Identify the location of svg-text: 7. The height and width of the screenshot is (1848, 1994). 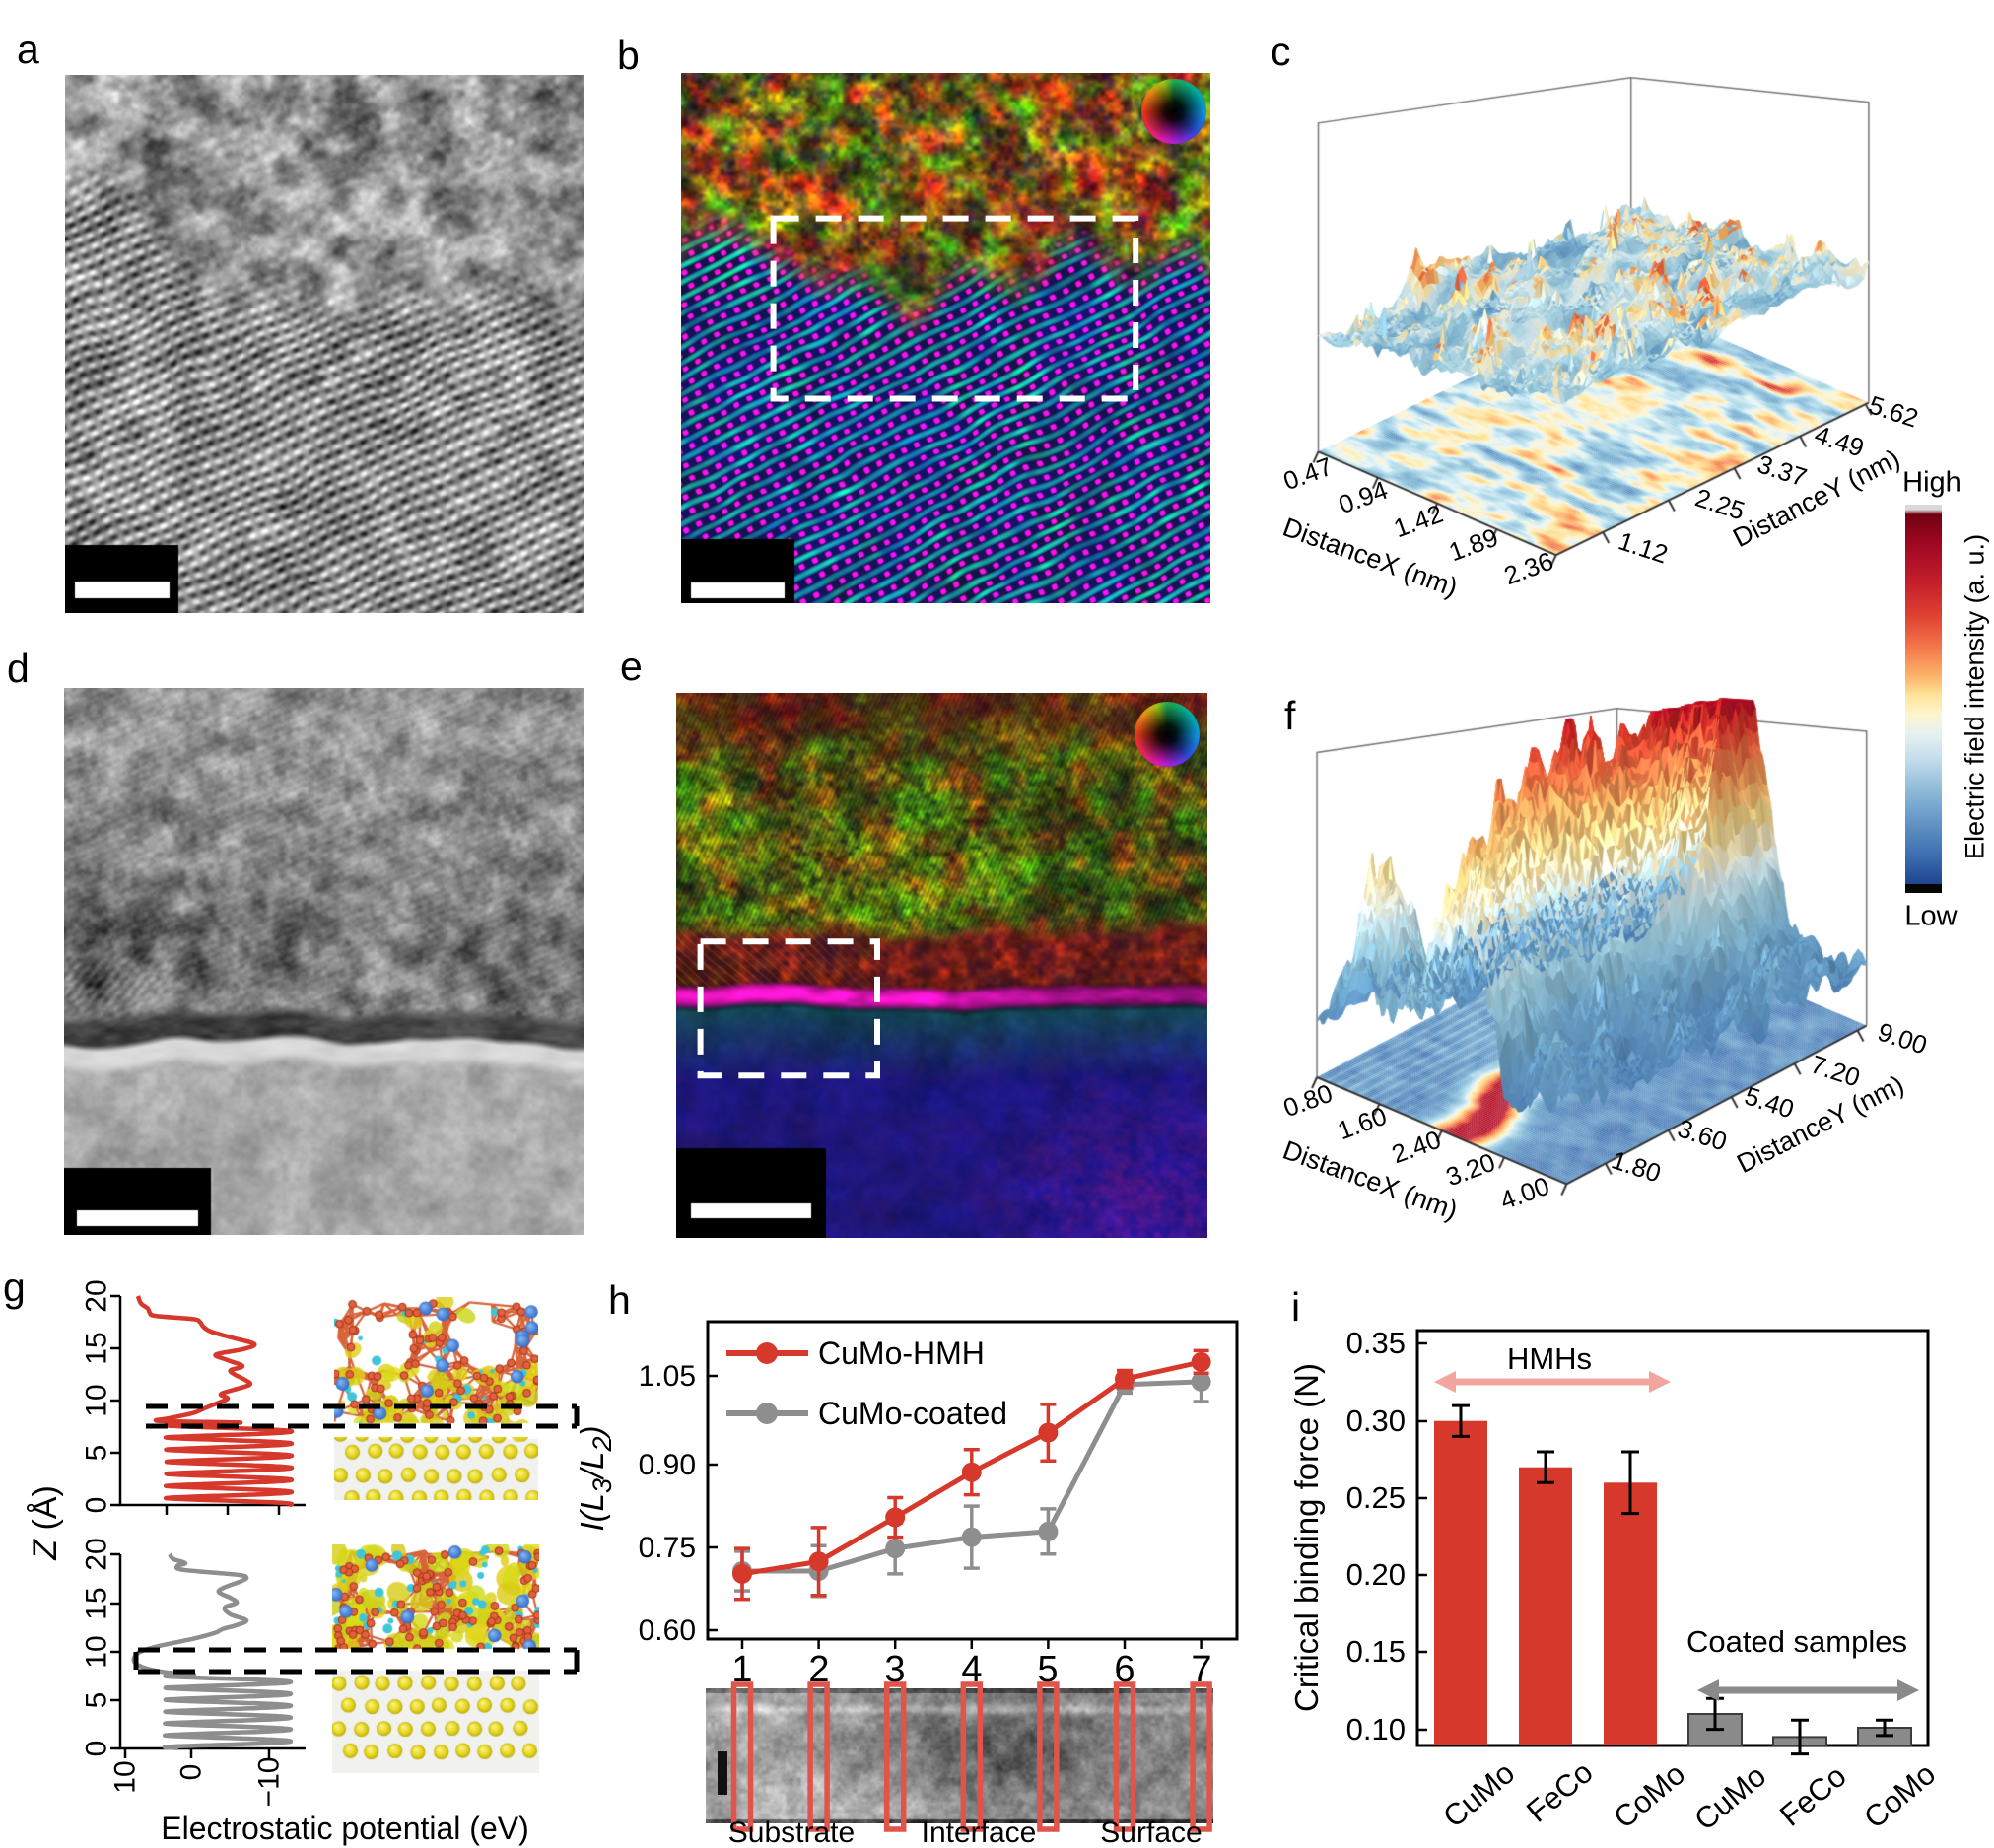
(1201, 1669).